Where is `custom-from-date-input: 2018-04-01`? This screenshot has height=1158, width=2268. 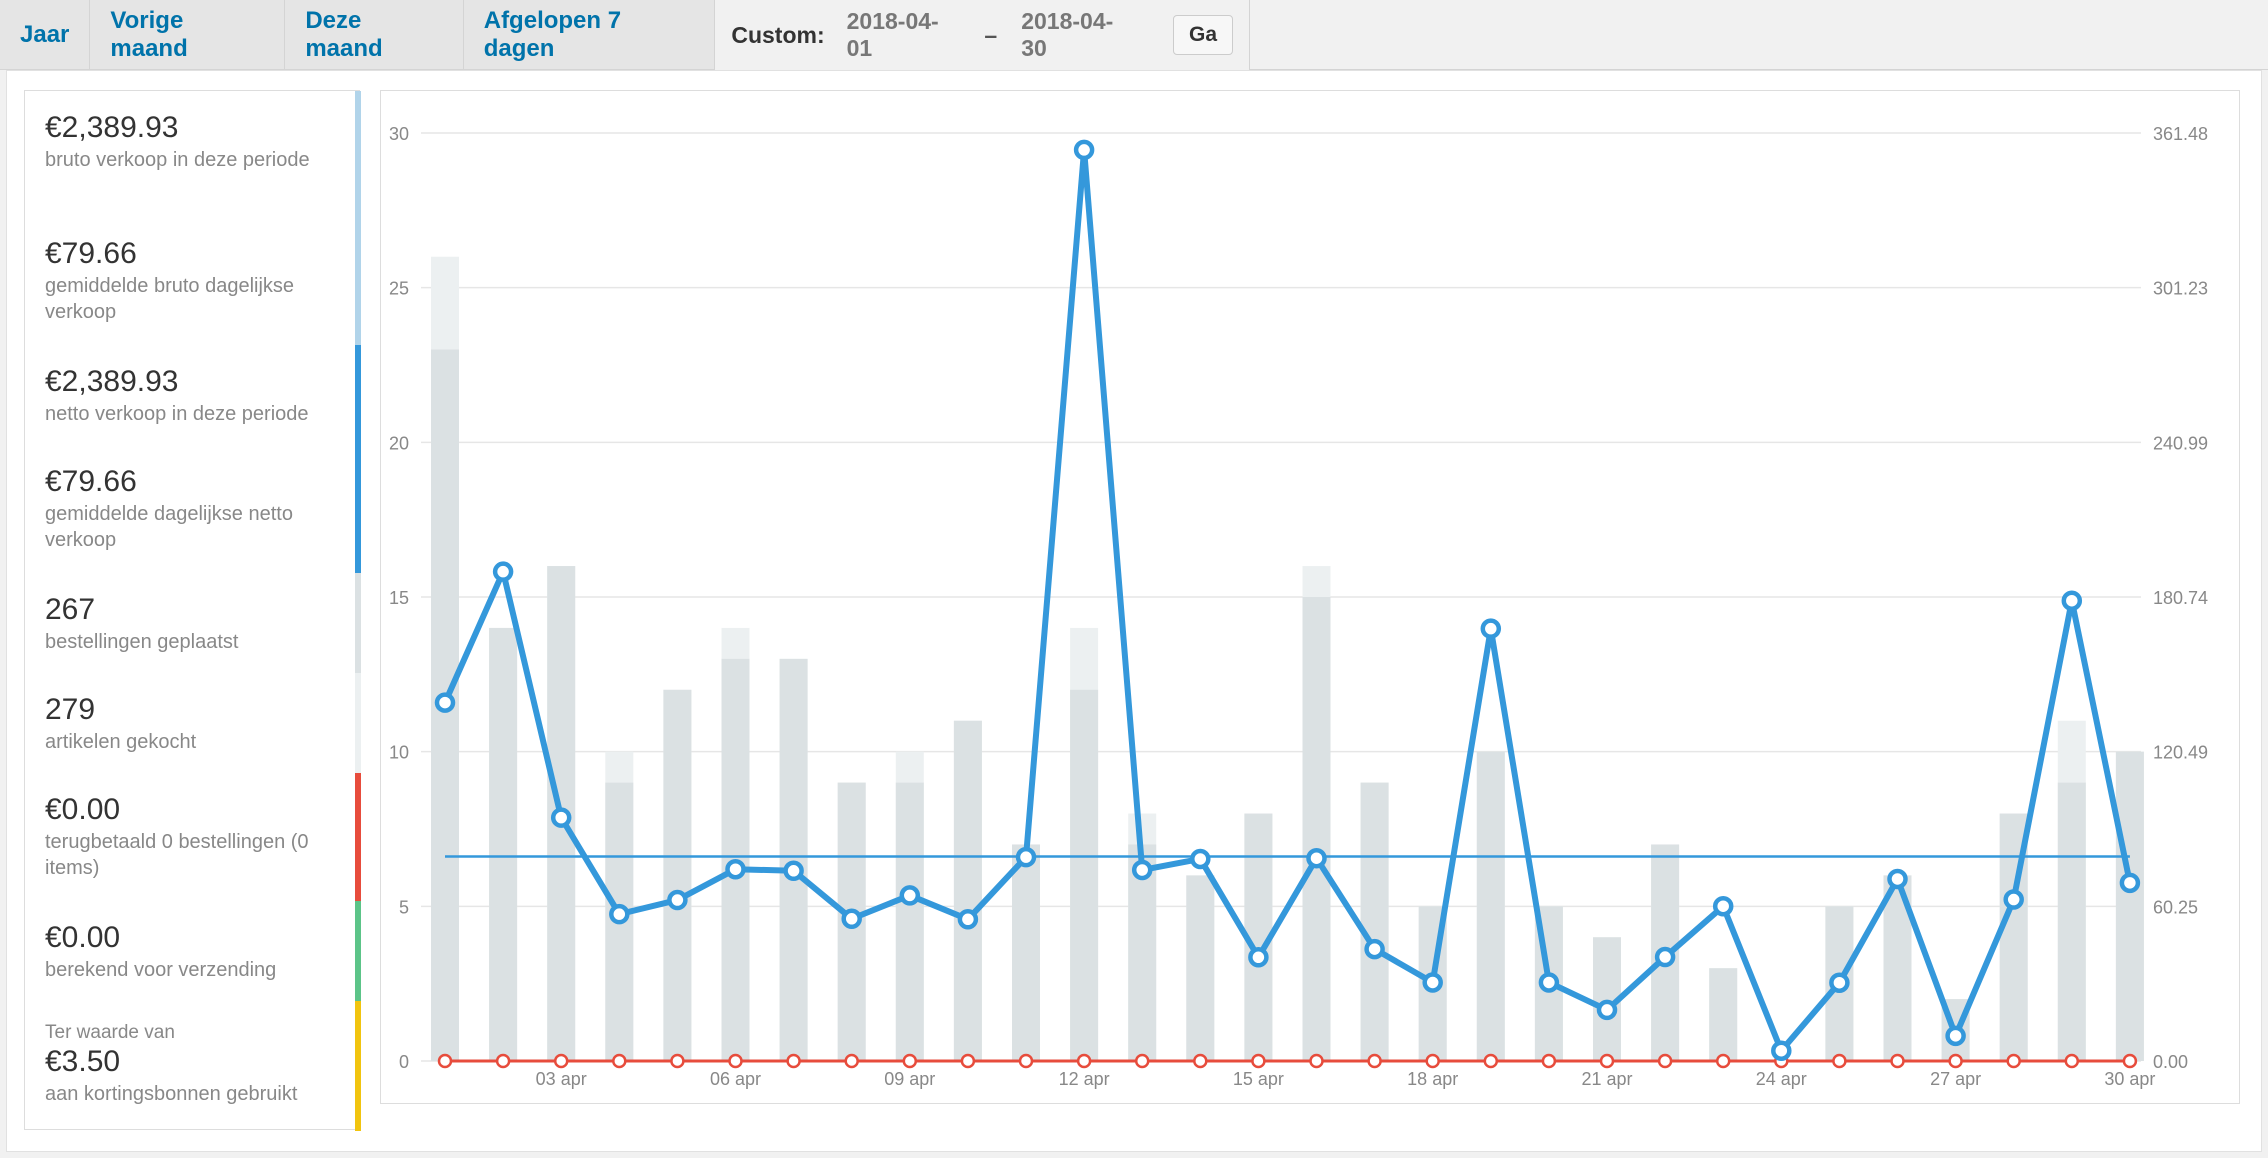 custom-from-date-input: 2018-04-01 is located at coordinates (892, 34).